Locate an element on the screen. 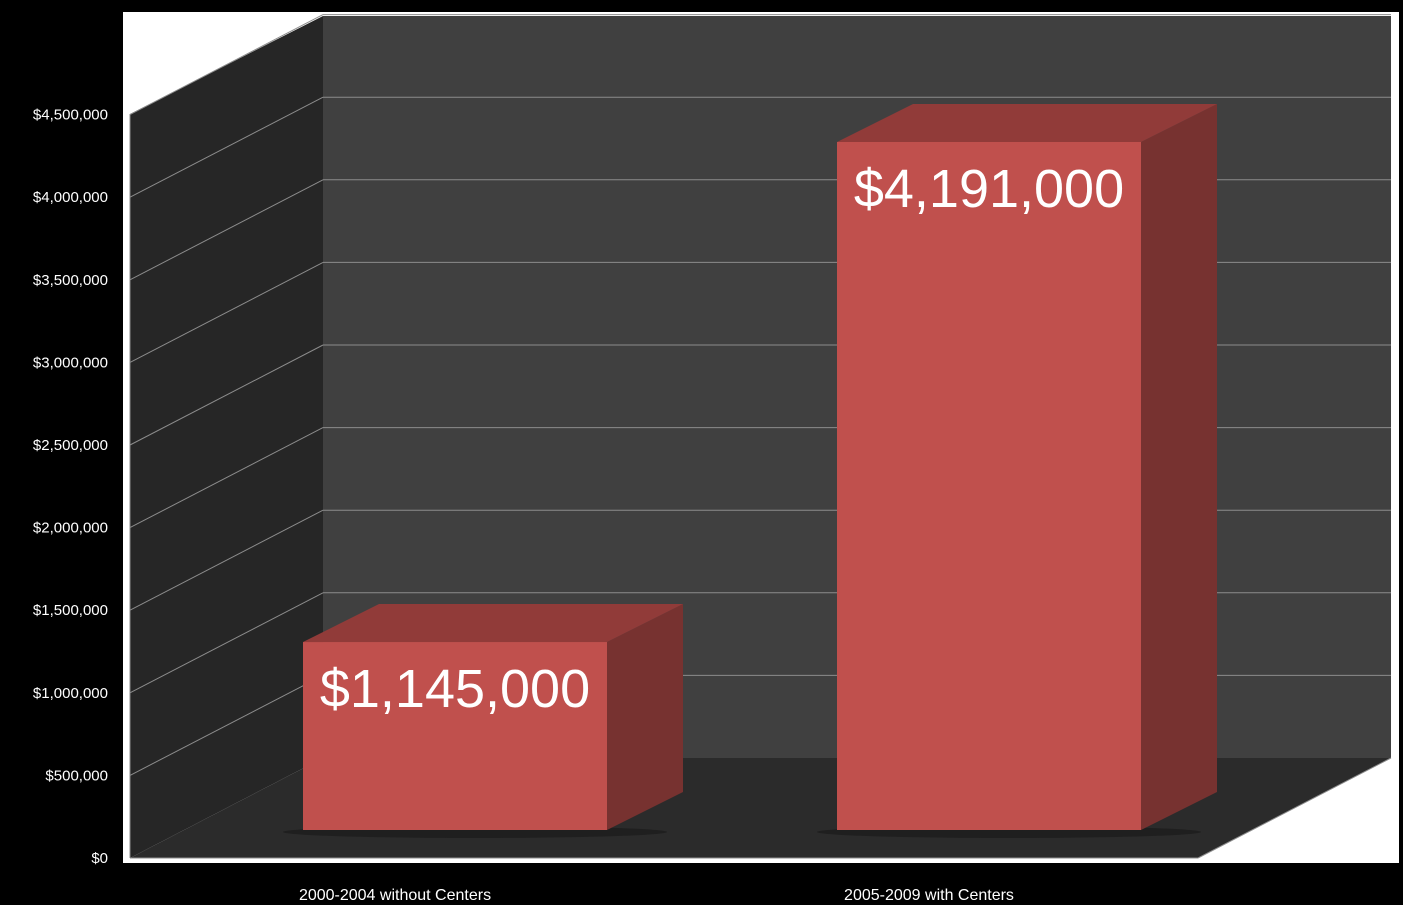 The width and height of the screenshot is (1403, 905). side-wall is located at coordinates (226, 437).